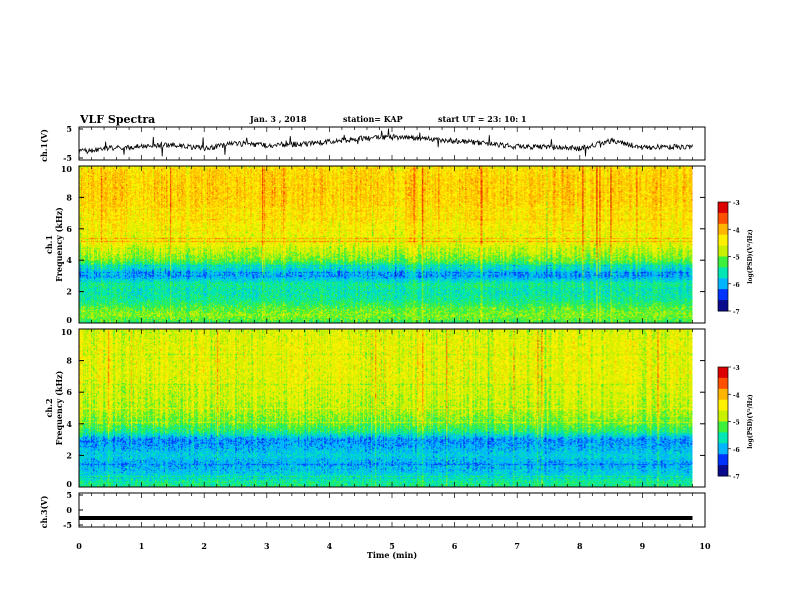  What do you see at coordinates (705, 546) in the screenshot?
I see `time-tick-label: 10` at bounding box center [705, 546].